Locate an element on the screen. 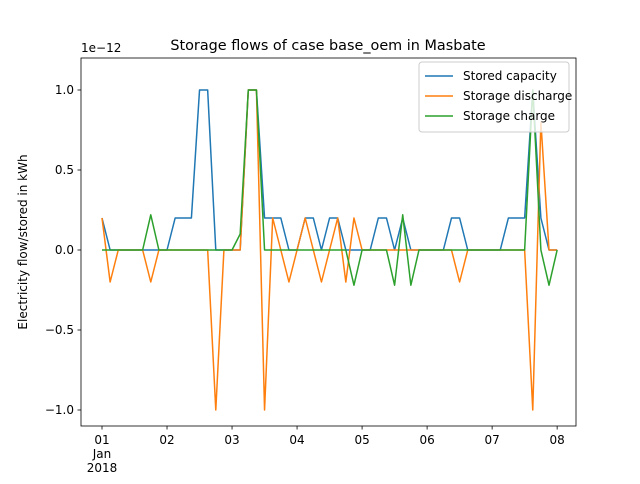 Image resolution: width=640 pixels, height=484 pixels. y-offset-label: 1e−12 is located at coordinates (101, 48).